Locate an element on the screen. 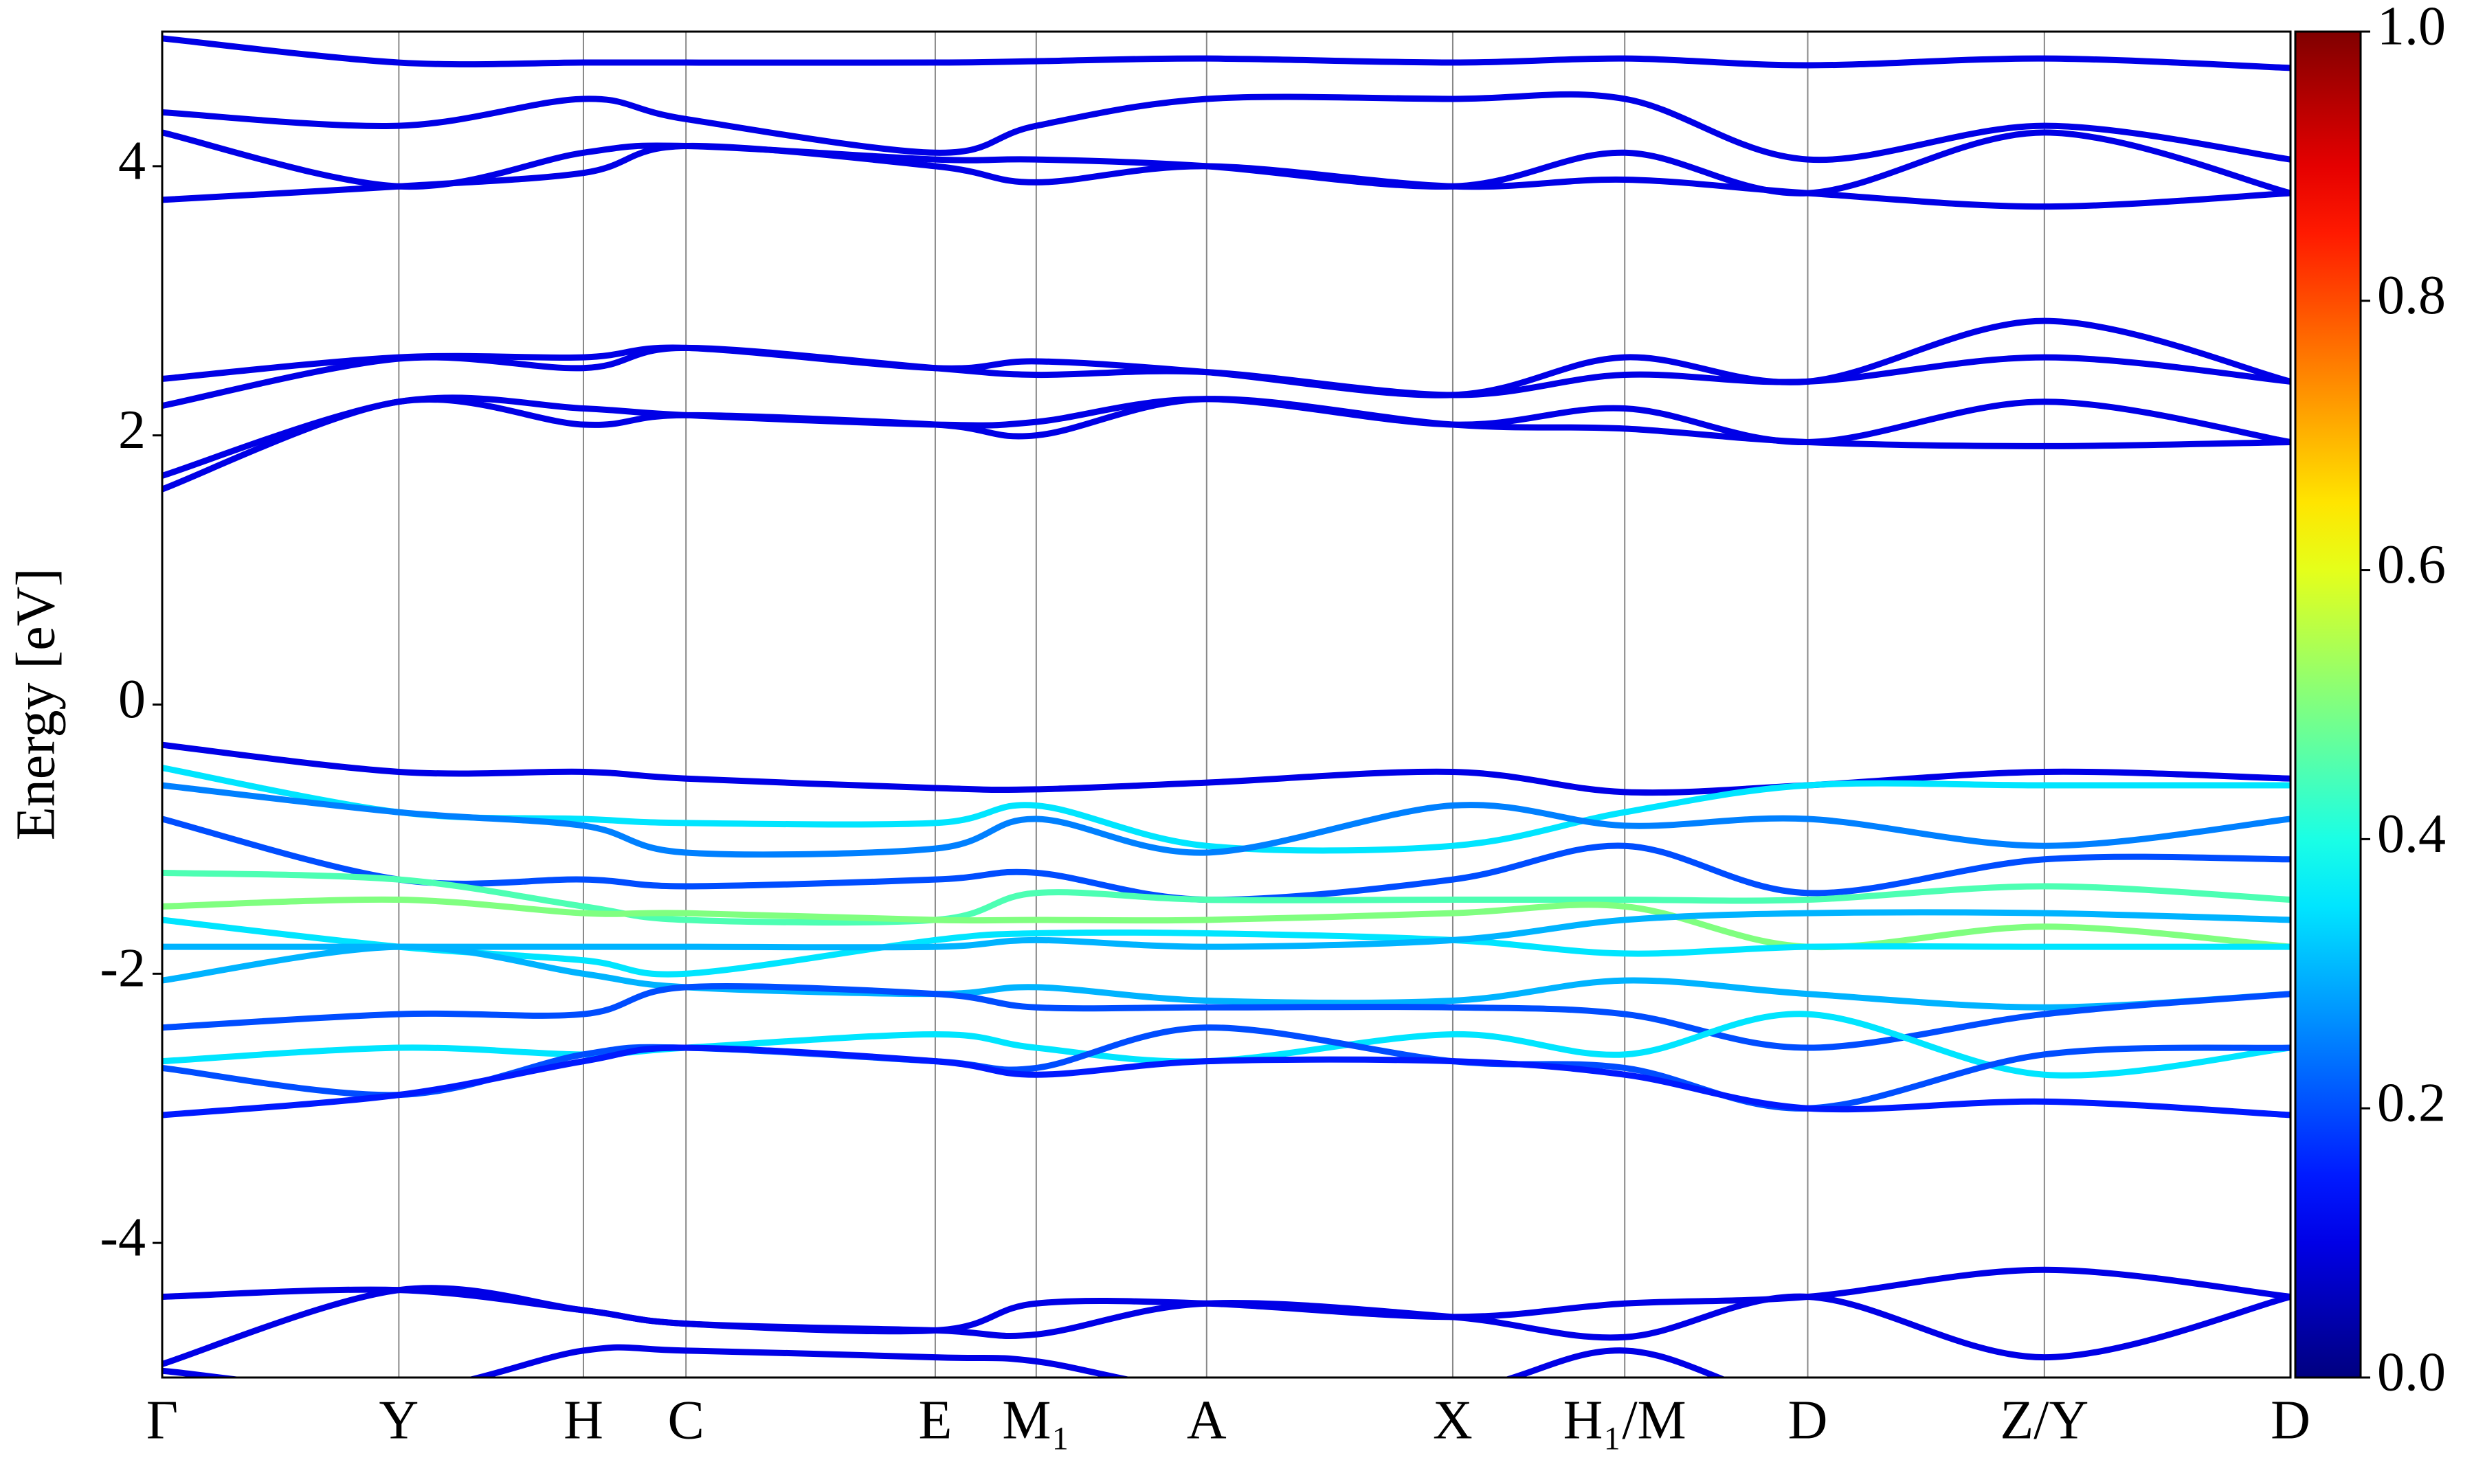 This screenshot has height=1484, width=2474. x-tick-label: E is located at coordinates (935, 1420).